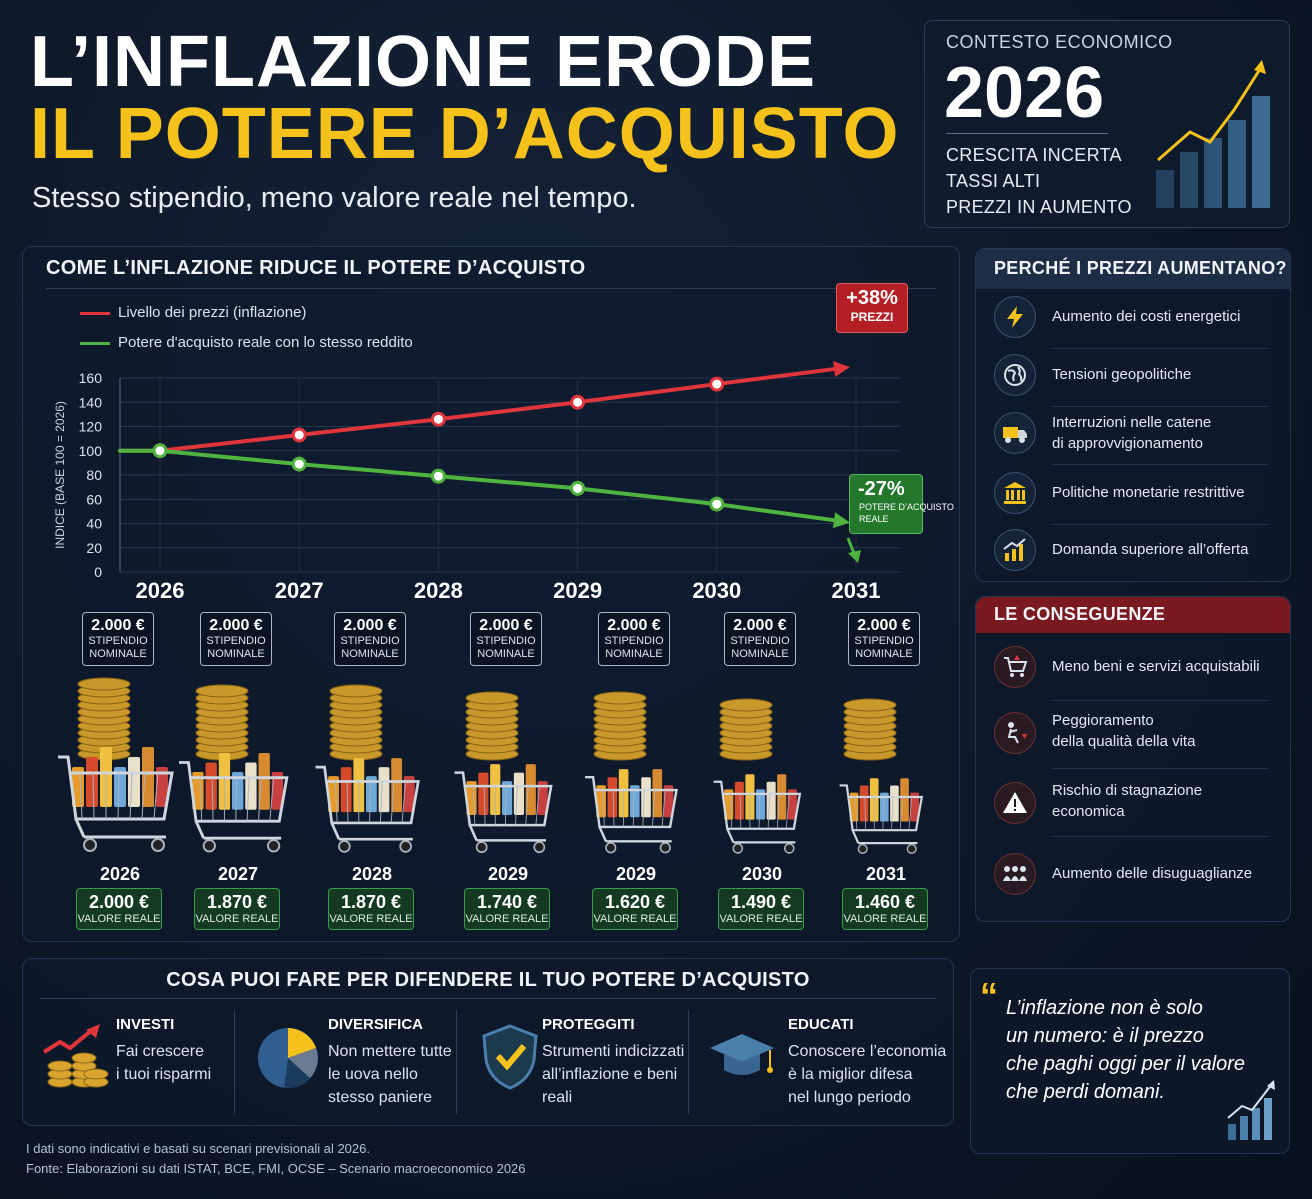 This screenshot has width=1312, height=1199. Describe the element at coordinates (1133, 269) in the screenshot. I see `reasons-header-bar` at that location.